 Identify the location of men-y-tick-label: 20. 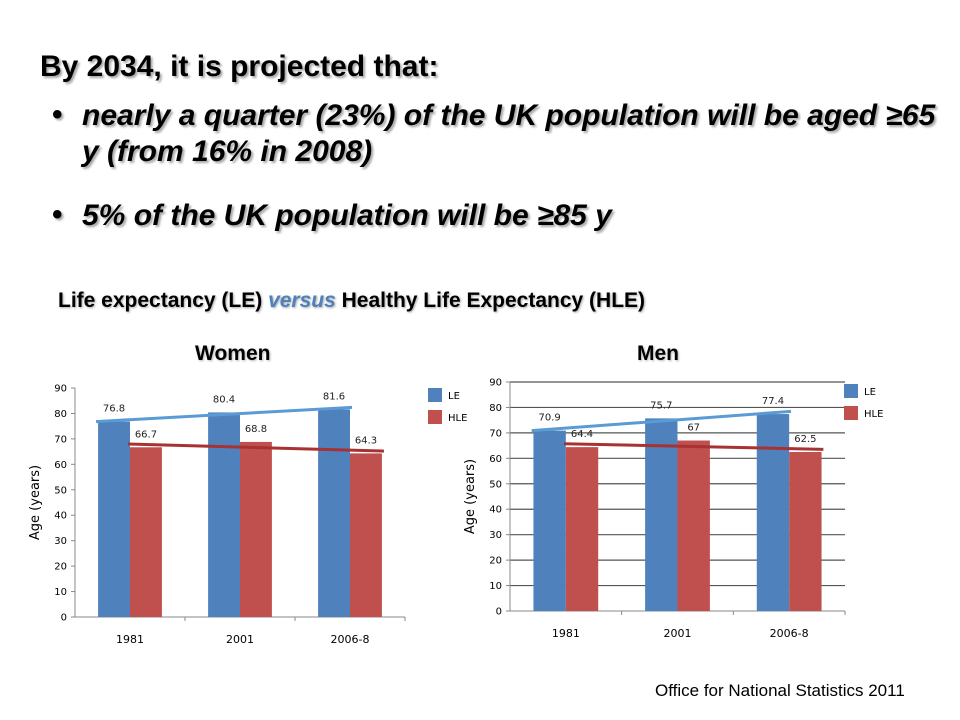
(495, 561).